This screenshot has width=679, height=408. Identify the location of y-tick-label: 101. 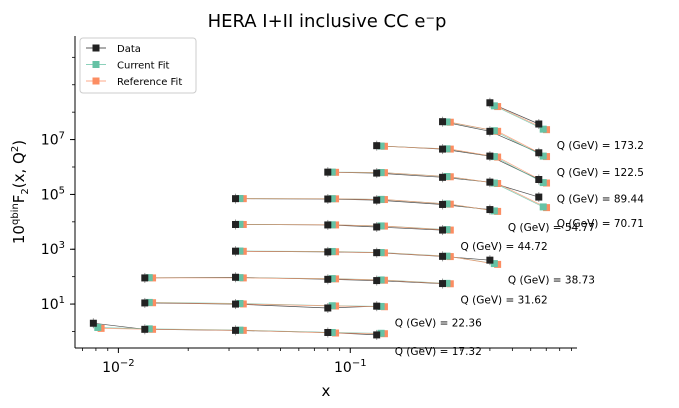
(53, 304).